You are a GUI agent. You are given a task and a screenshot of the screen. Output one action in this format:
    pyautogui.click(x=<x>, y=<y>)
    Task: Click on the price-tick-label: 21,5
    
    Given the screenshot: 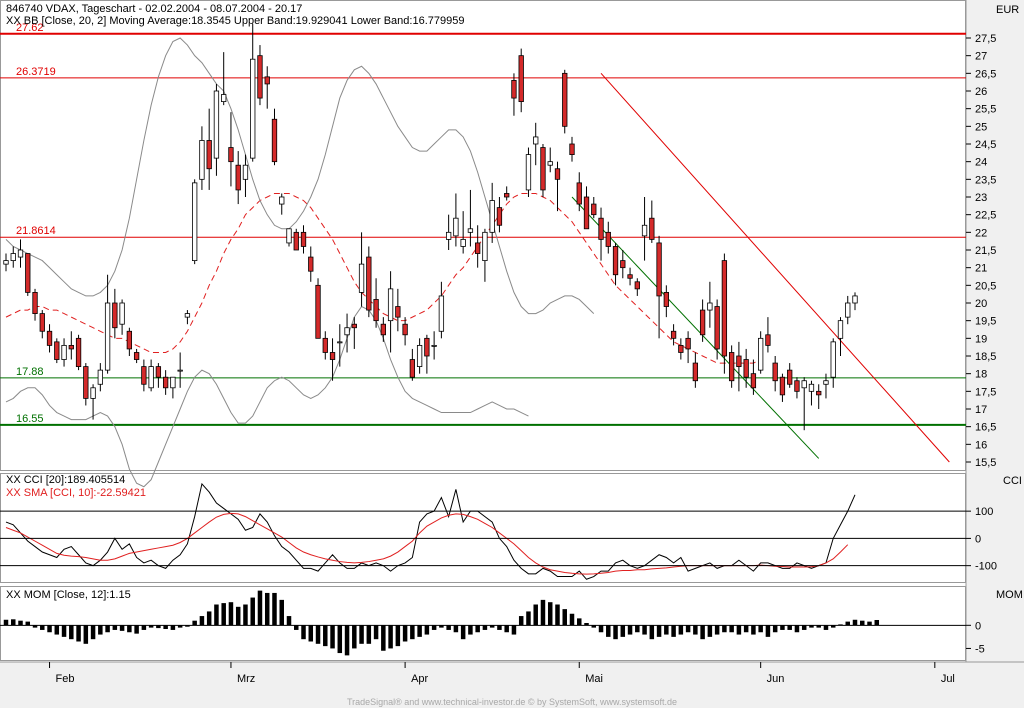 What is the action you would take?
    pyautogui.click(x=985, y=251)
    